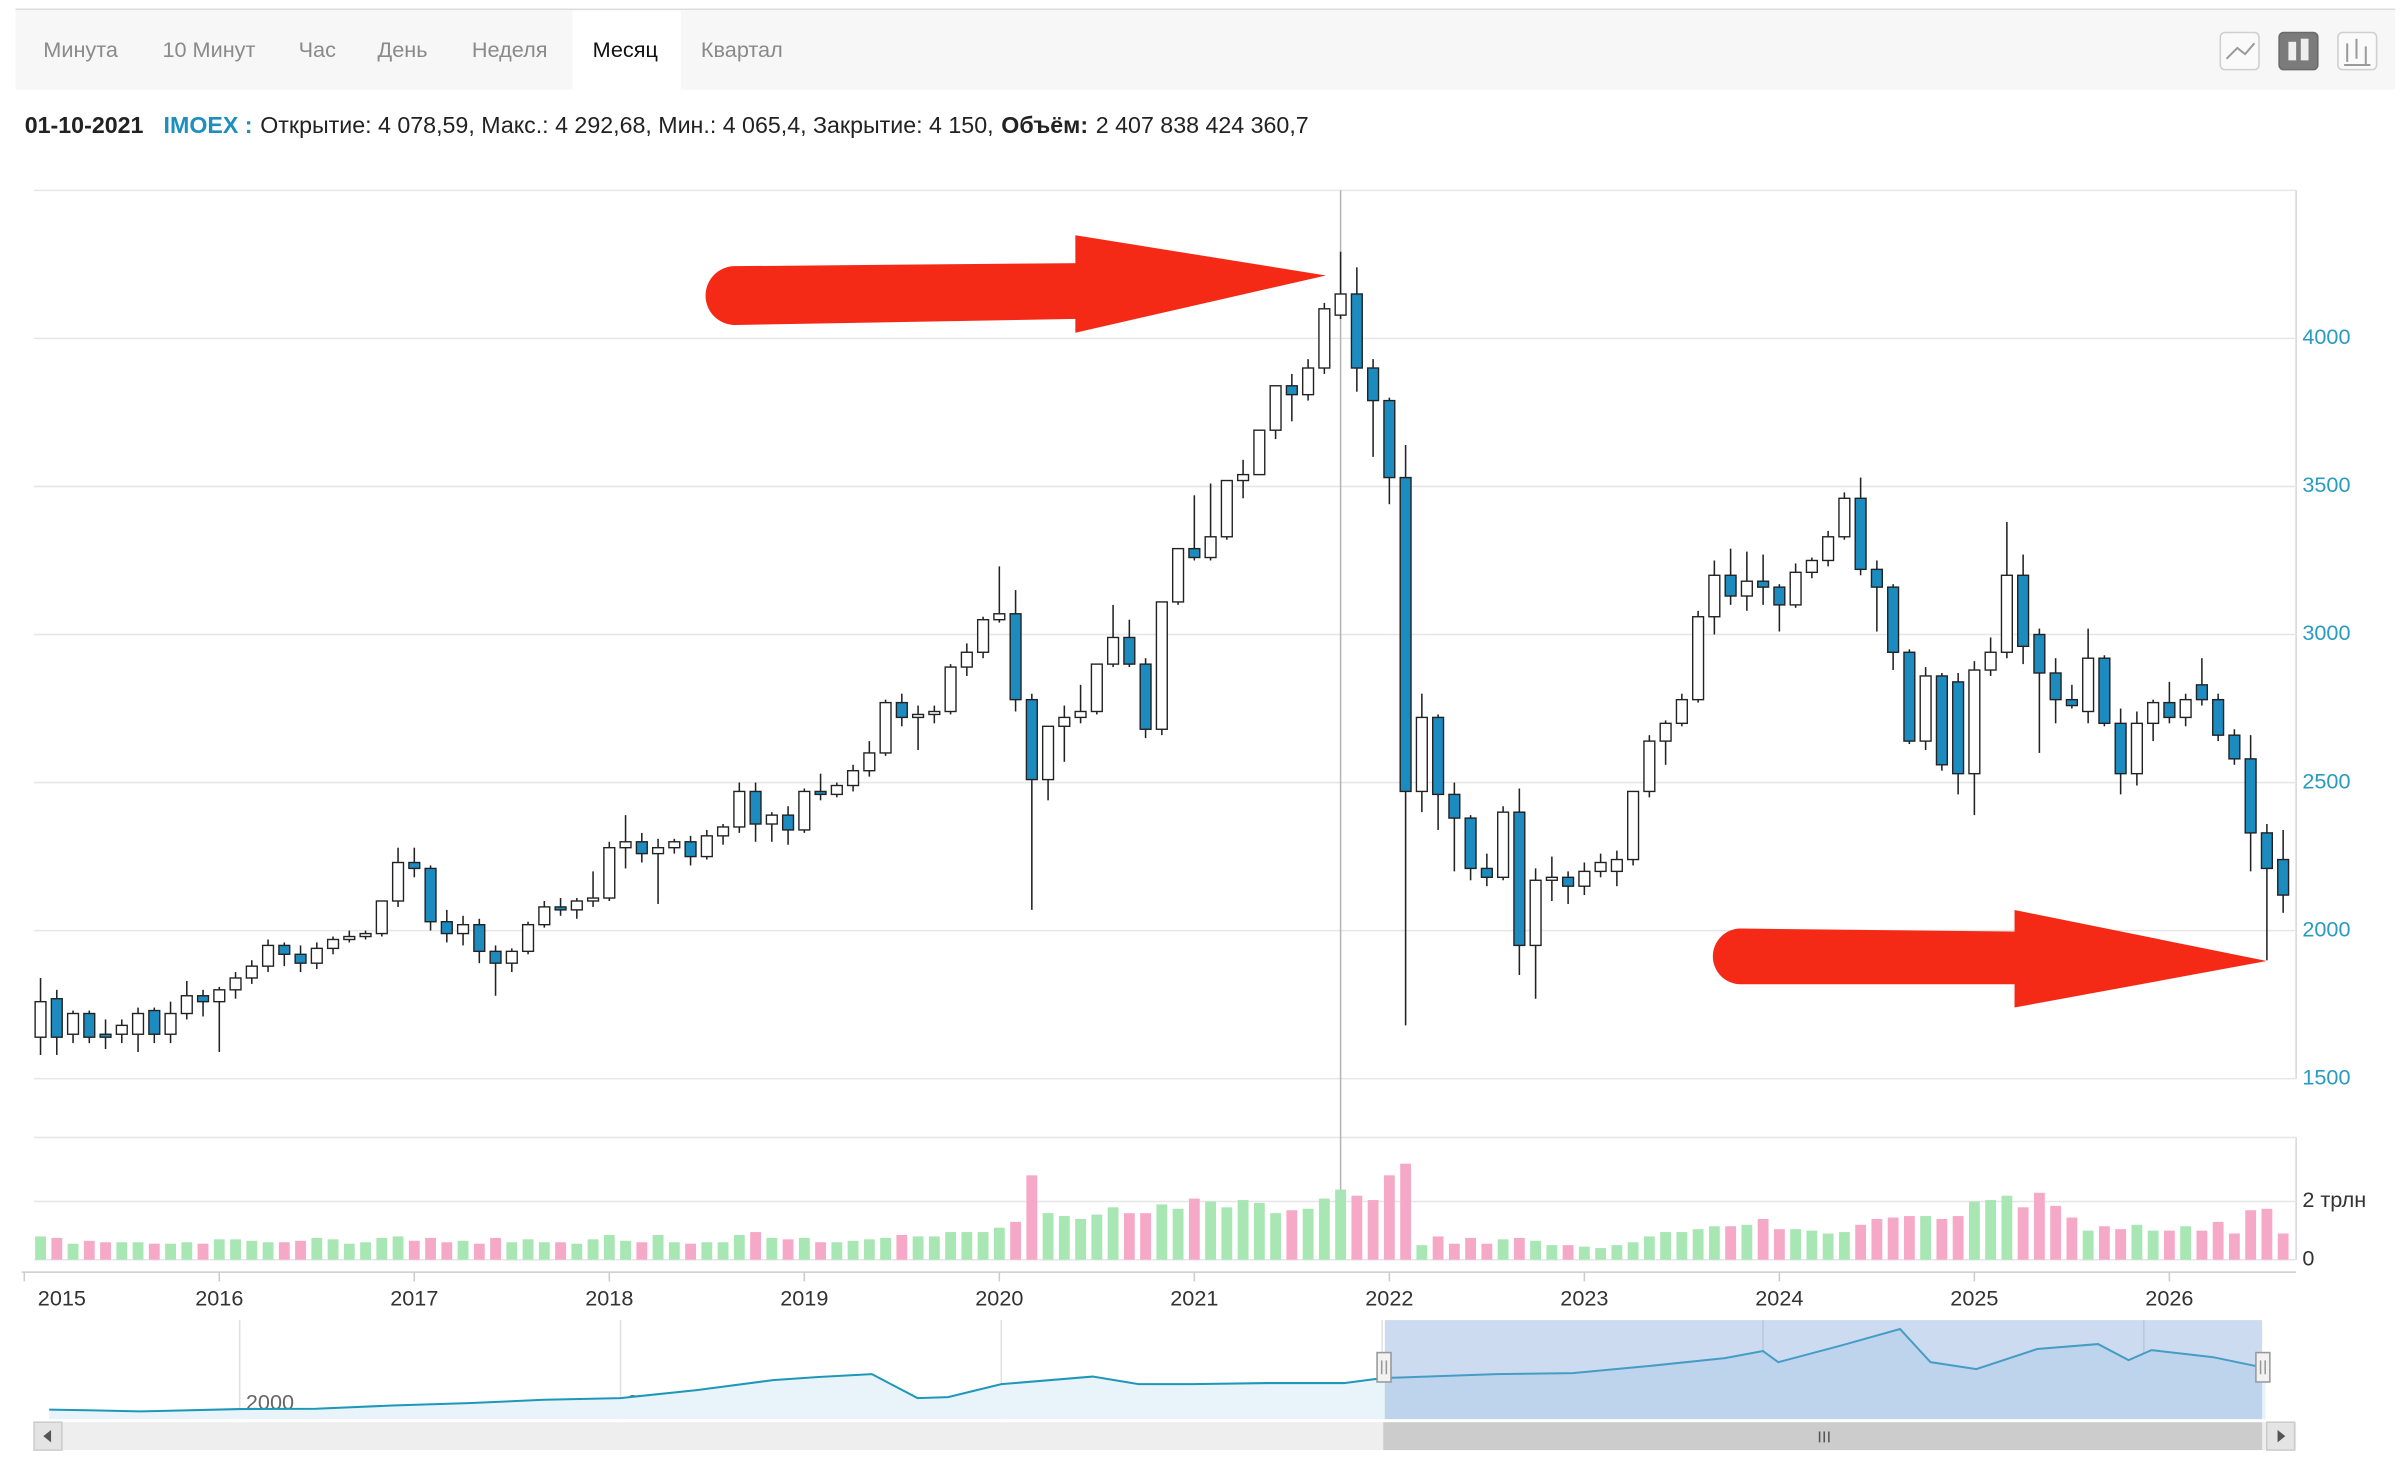 The height and width of the screenshot is (1464, 2406). I want to click on tab: Минута, so click(81, 49).